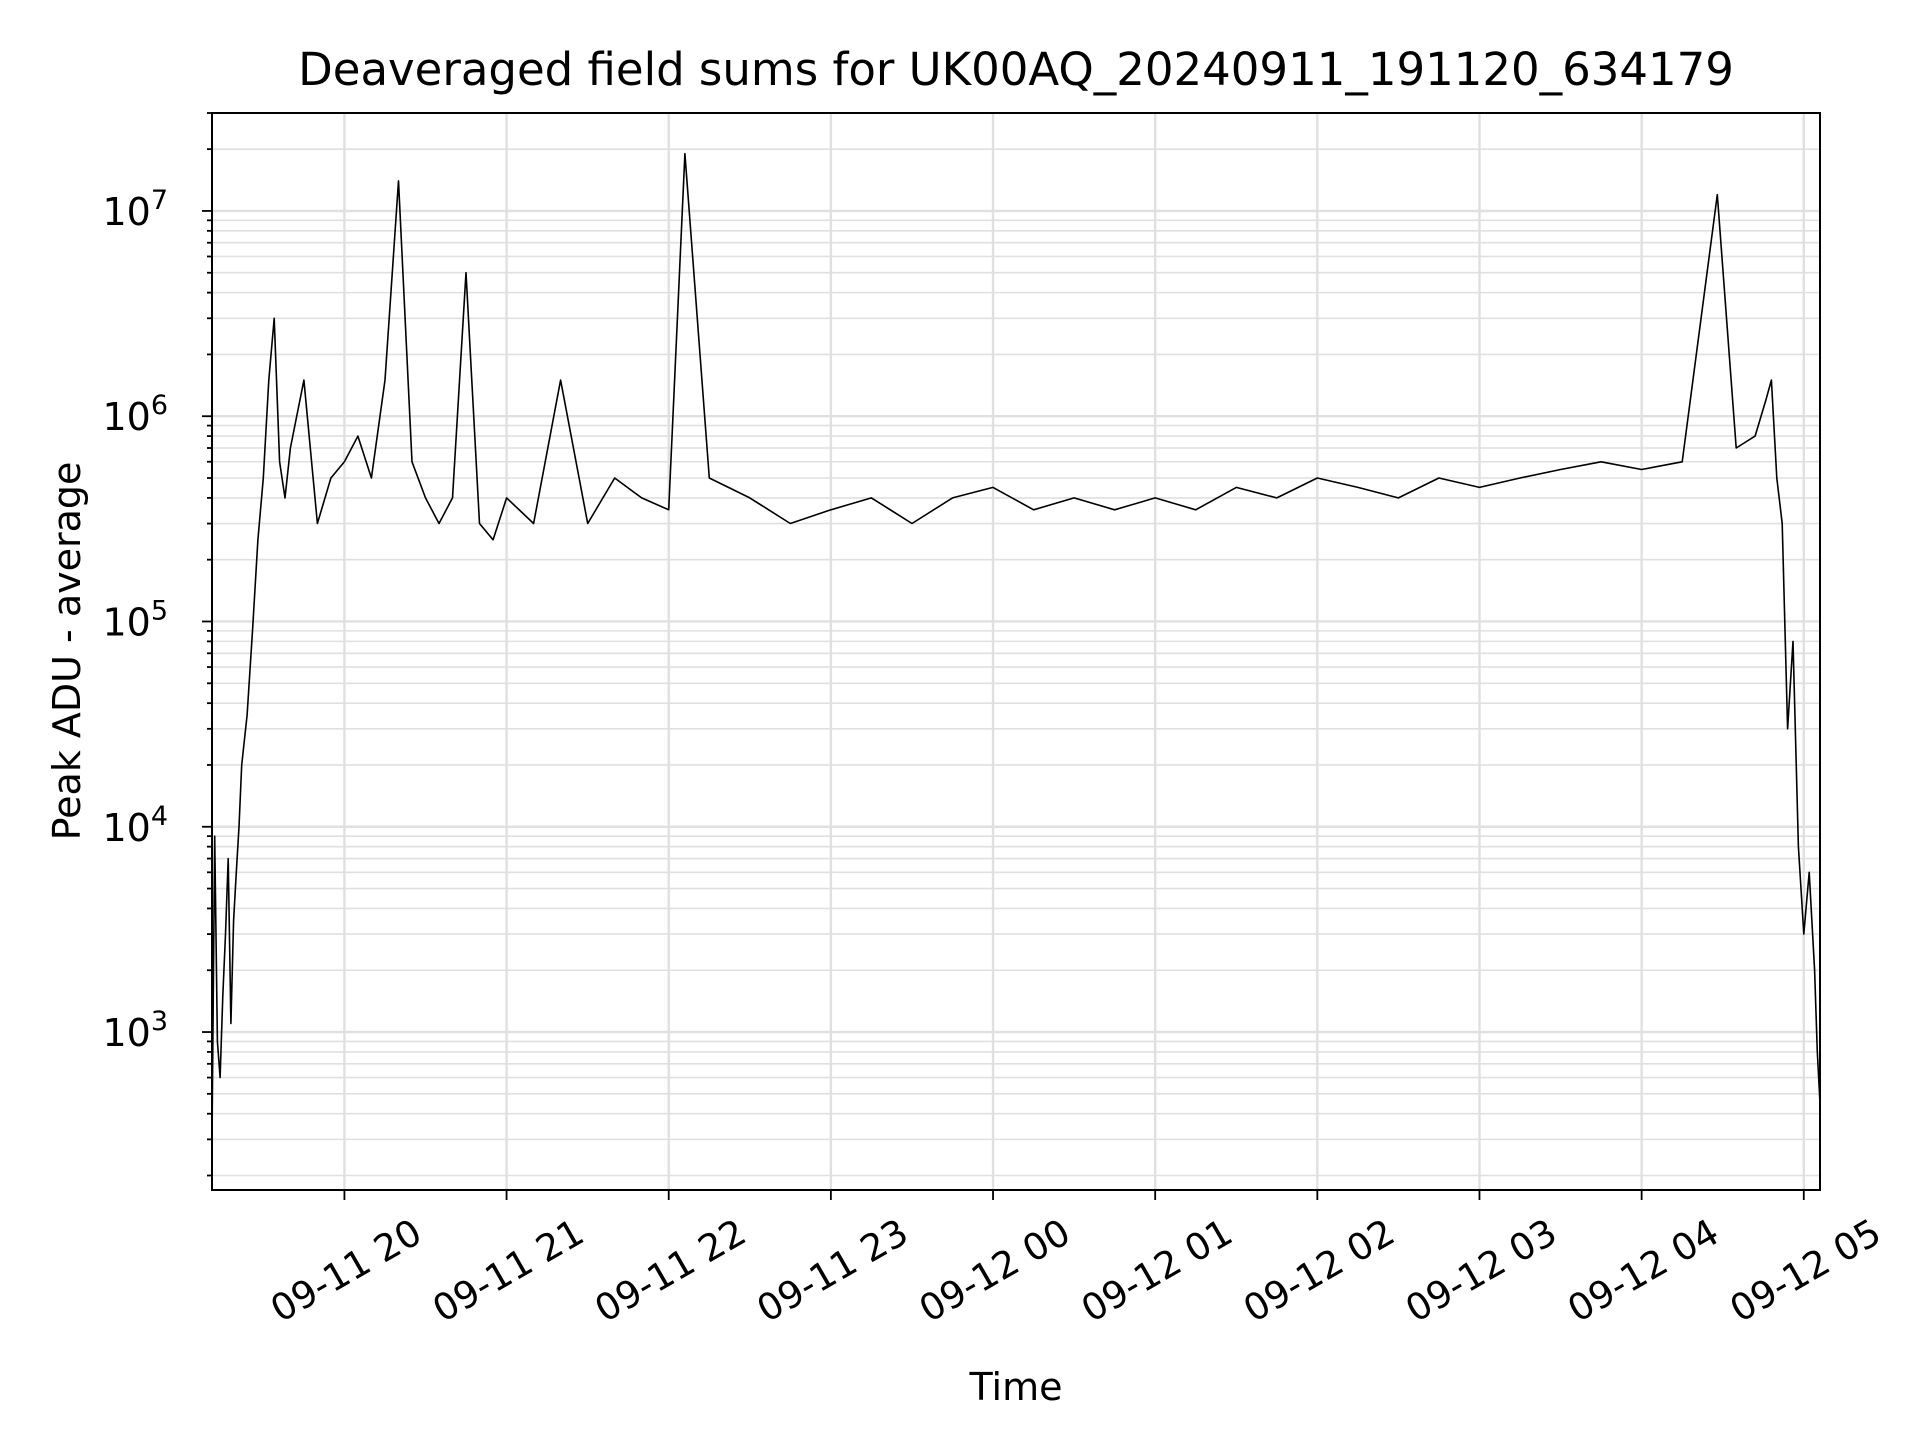 Image resolution: width=1920 pixels, height=1440 pixels. Describe the element at coordinates (135, 825) in the screenshot. I see `y-tick-label: 104` at that location.